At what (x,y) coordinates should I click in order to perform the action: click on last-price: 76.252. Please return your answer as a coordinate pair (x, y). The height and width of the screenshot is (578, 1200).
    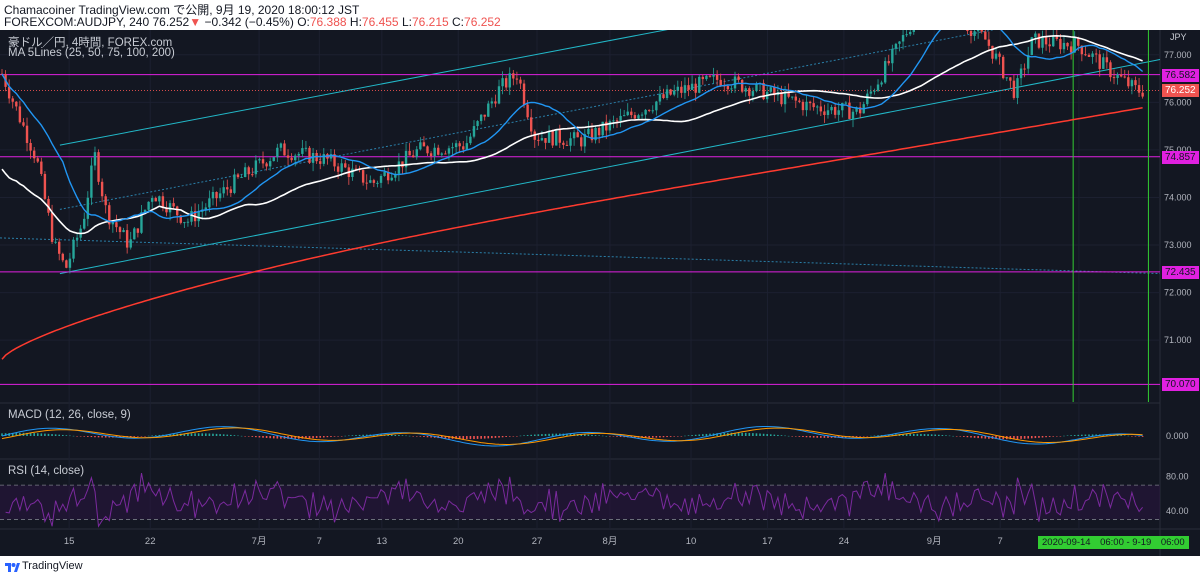
    Looking at the image, I should click on (171, 22).